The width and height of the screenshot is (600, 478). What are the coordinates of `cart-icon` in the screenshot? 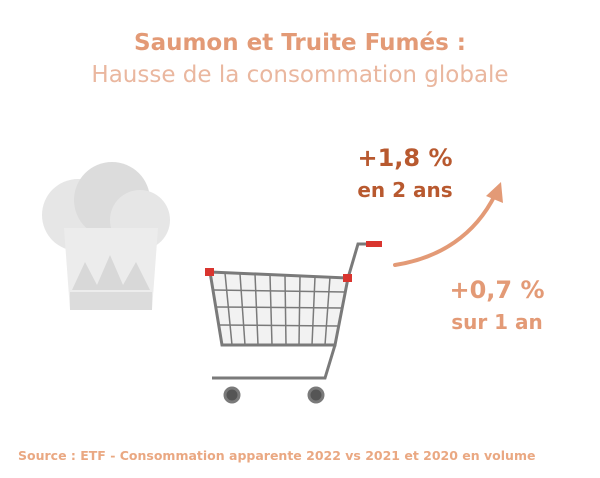 It's located at (293, 322).